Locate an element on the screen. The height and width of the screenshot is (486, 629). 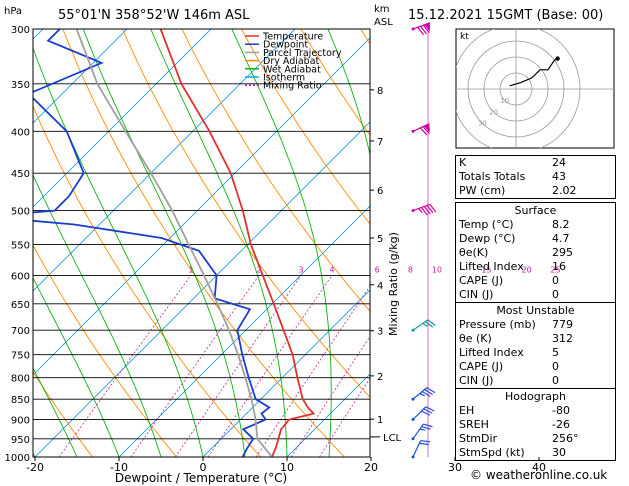
pressure-tick-label: 400 is located at coordinates (20, 132).